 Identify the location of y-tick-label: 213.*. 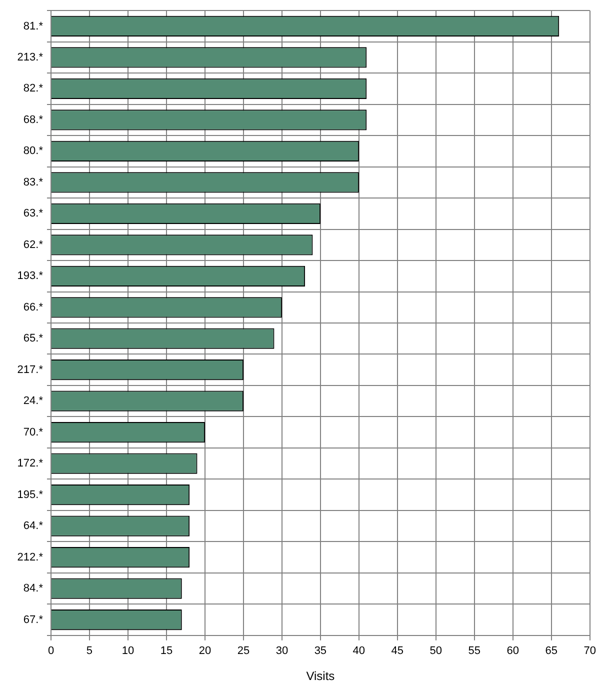
(30, 57).